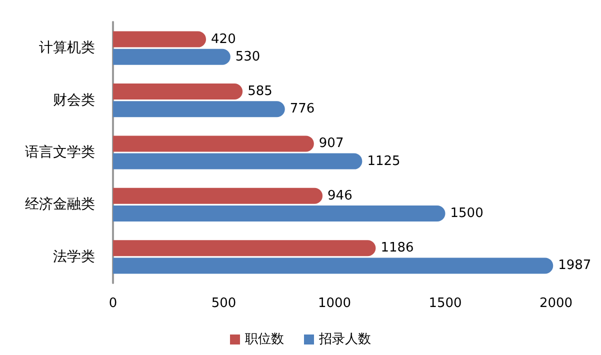  I want to click on y-tick-label: 语言文学类, so click(60, 152).